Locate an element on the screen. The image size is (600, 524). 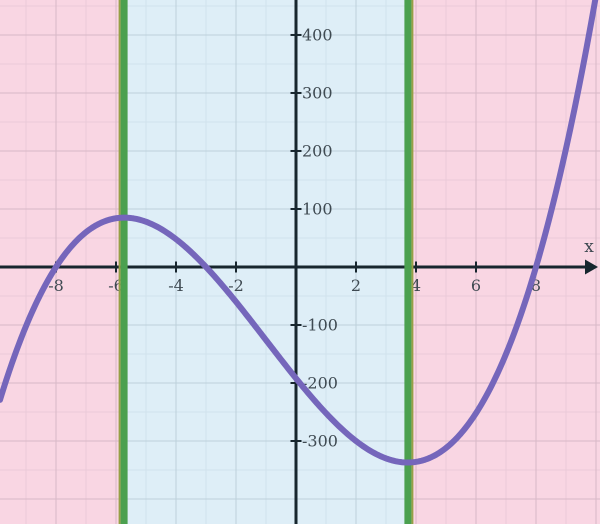
x-tick-label: -8 is located at coordinates (56, 285).